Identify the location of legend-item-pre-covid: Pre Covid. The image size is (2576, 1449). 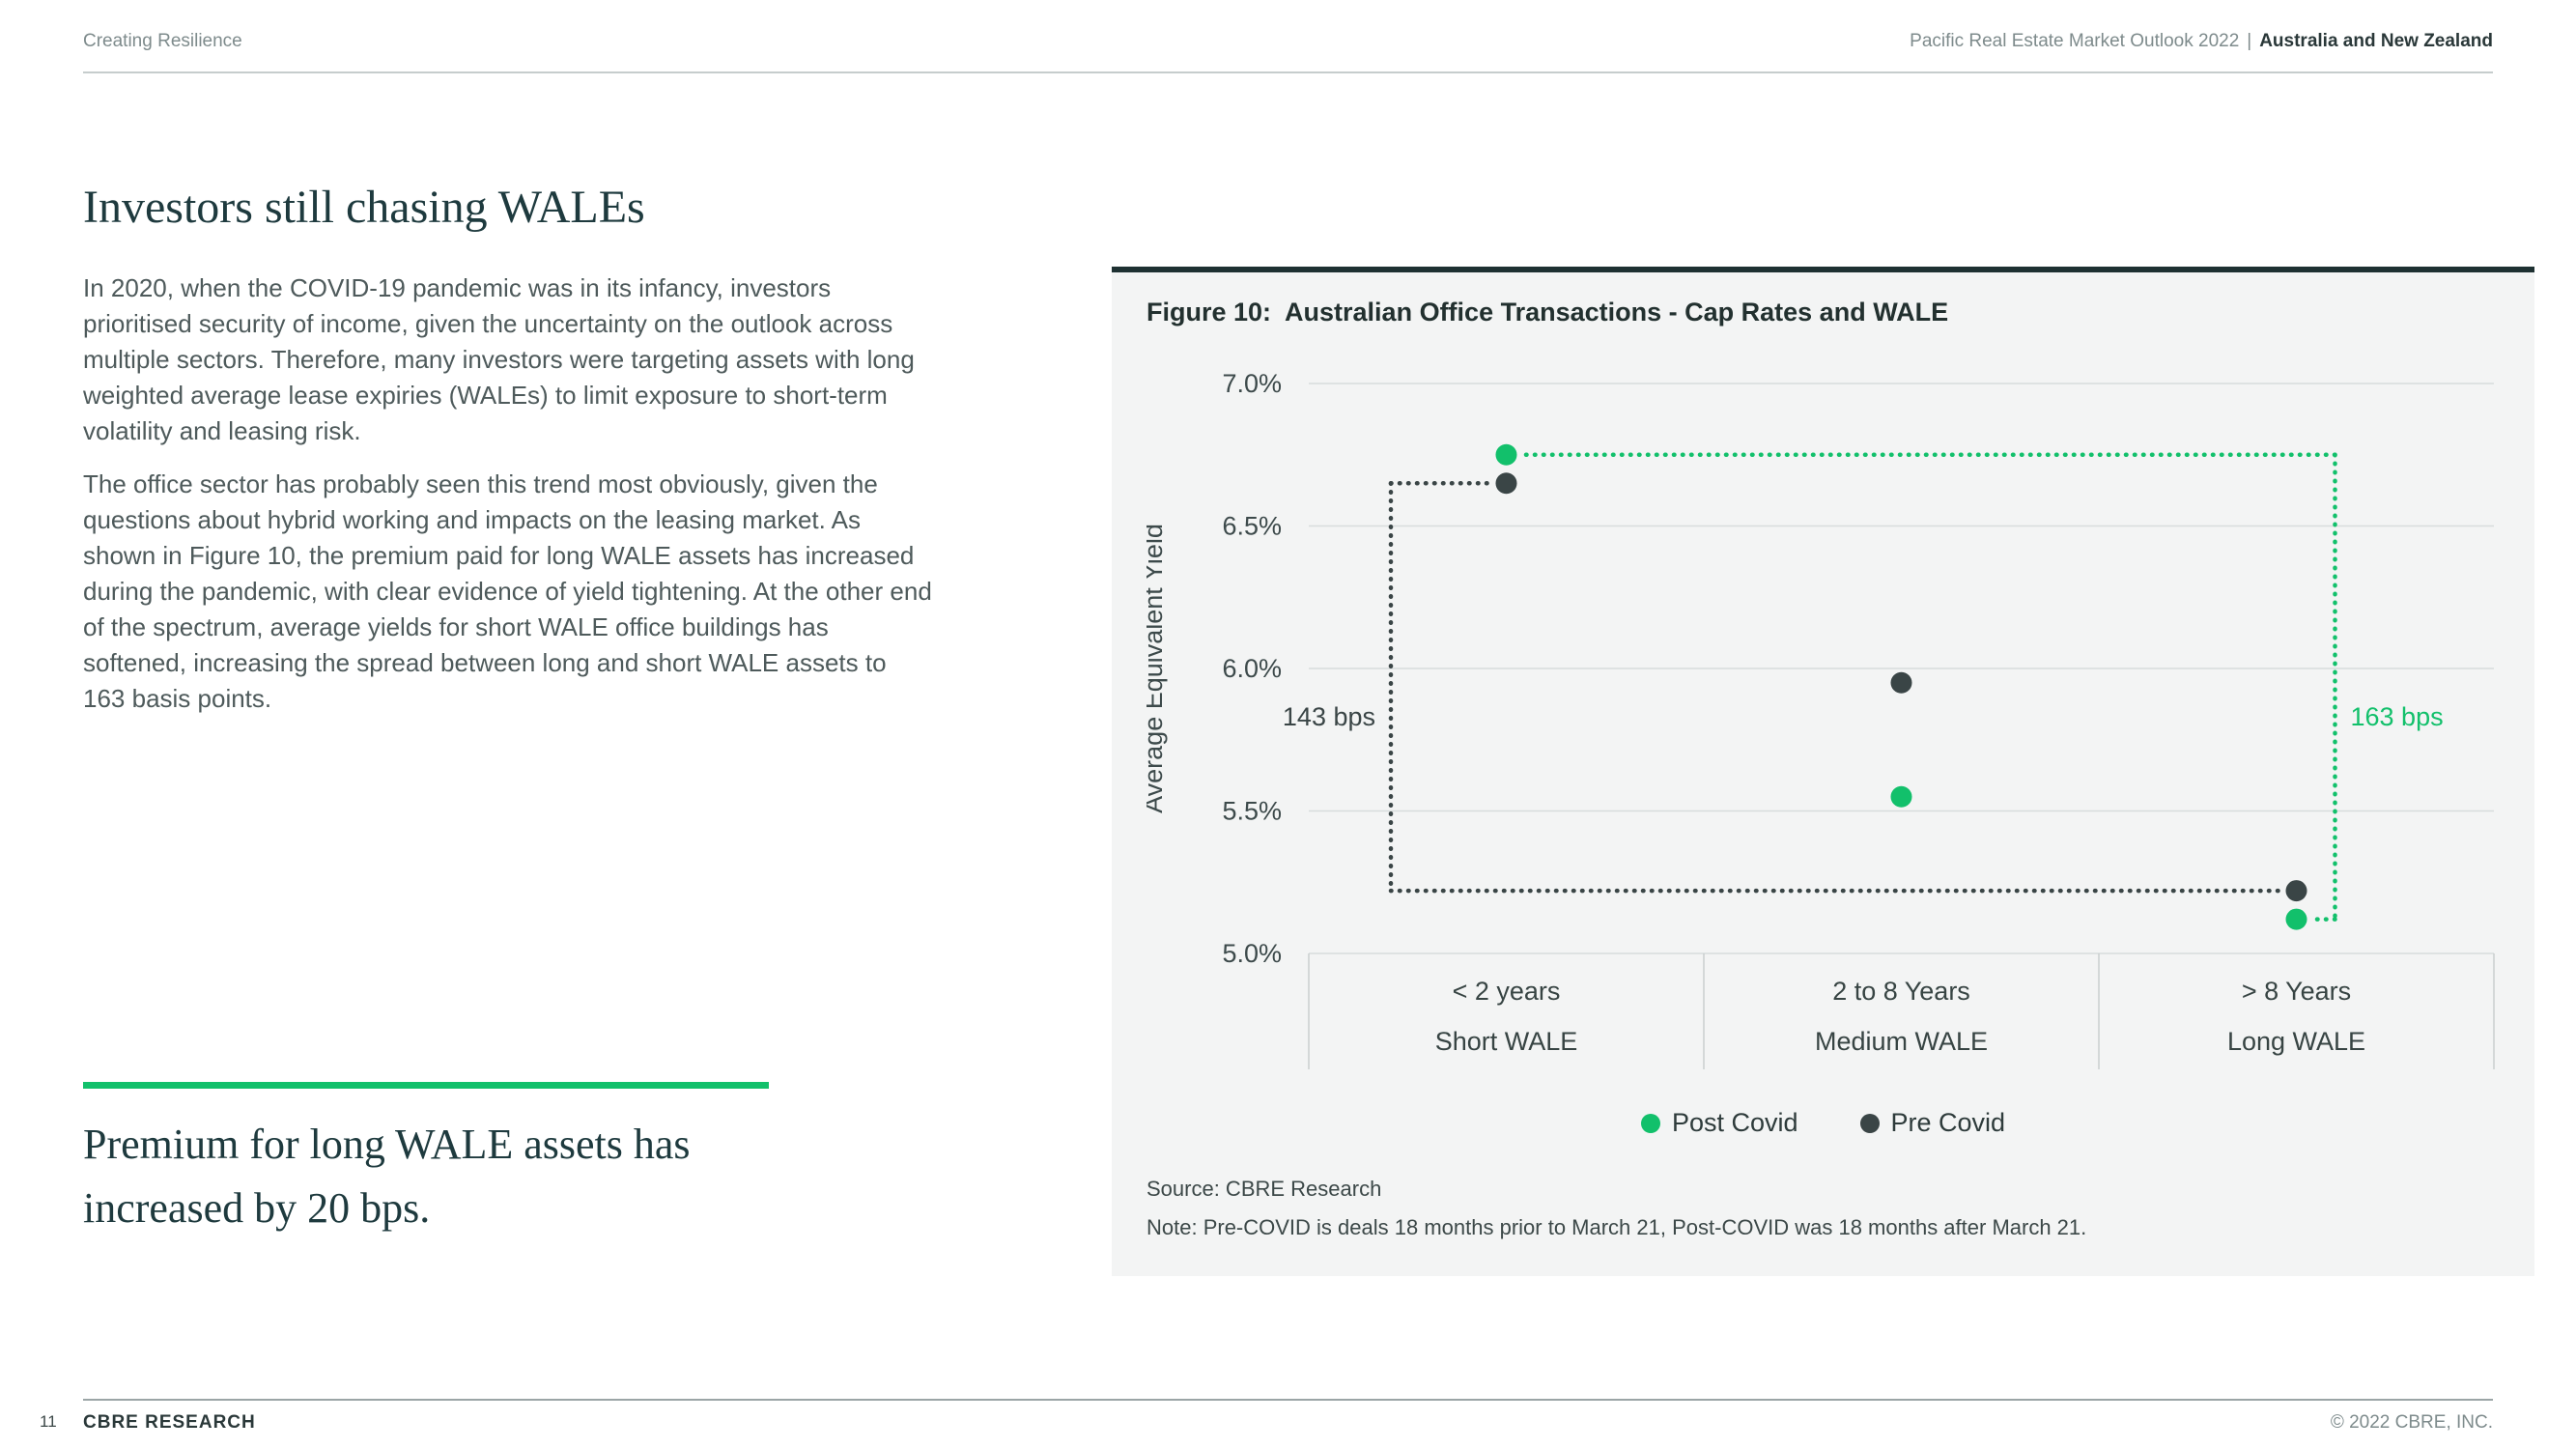
(1932, 1123).